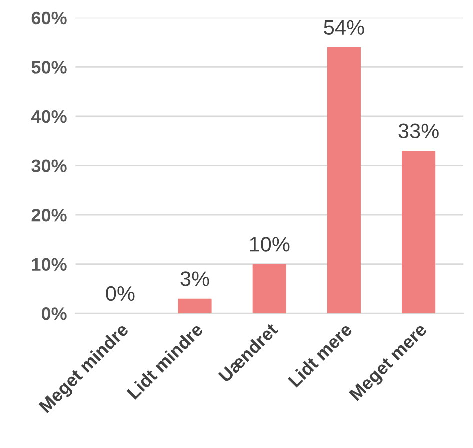 The image size is (473, 448). Describe the element at coordinates (54, 314) in the screenshot. I see `y-tick-label: 0%` at that location.